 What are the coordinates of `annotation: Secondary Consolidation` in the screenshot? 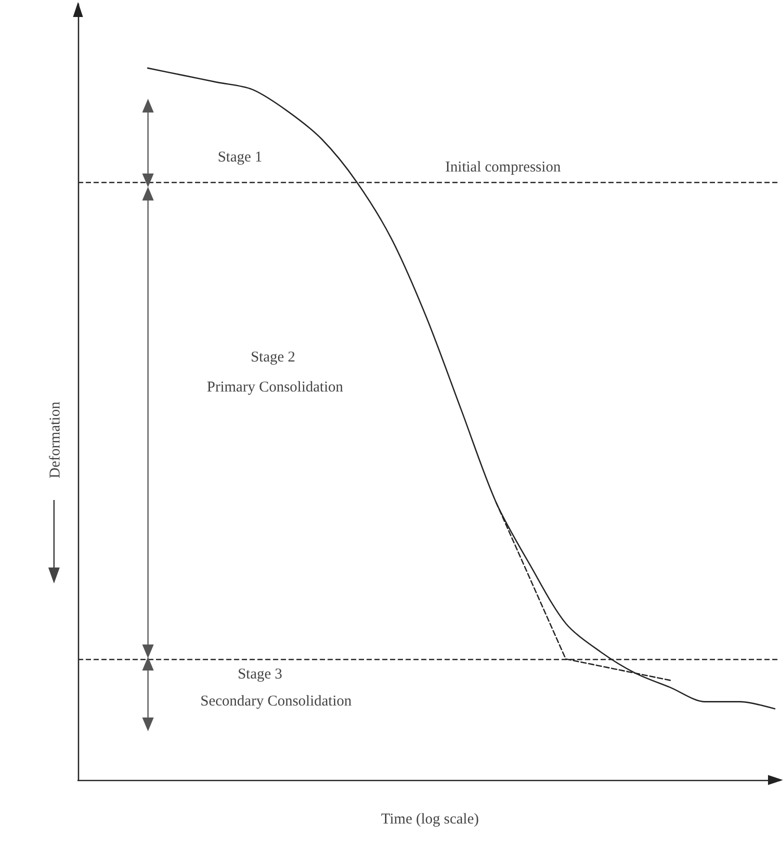 It's located at (276, 702).